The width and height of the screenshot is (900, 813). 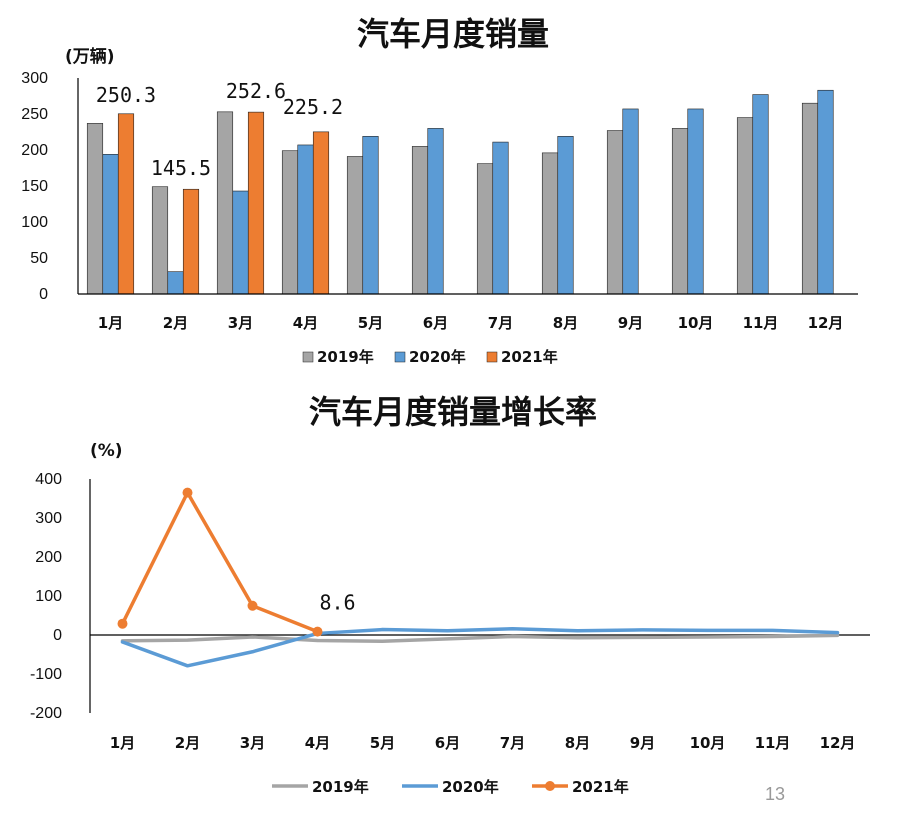 I want to click on legend-marker, so click(x=550, y=786).